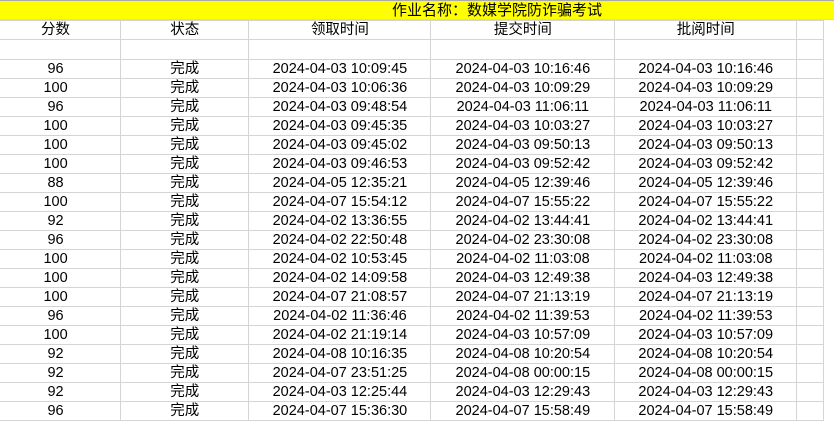 This screenshot has width=834, height=421. I want to click on review-time-cell: 2024-04-03 10:09:29, so click(706, 88).